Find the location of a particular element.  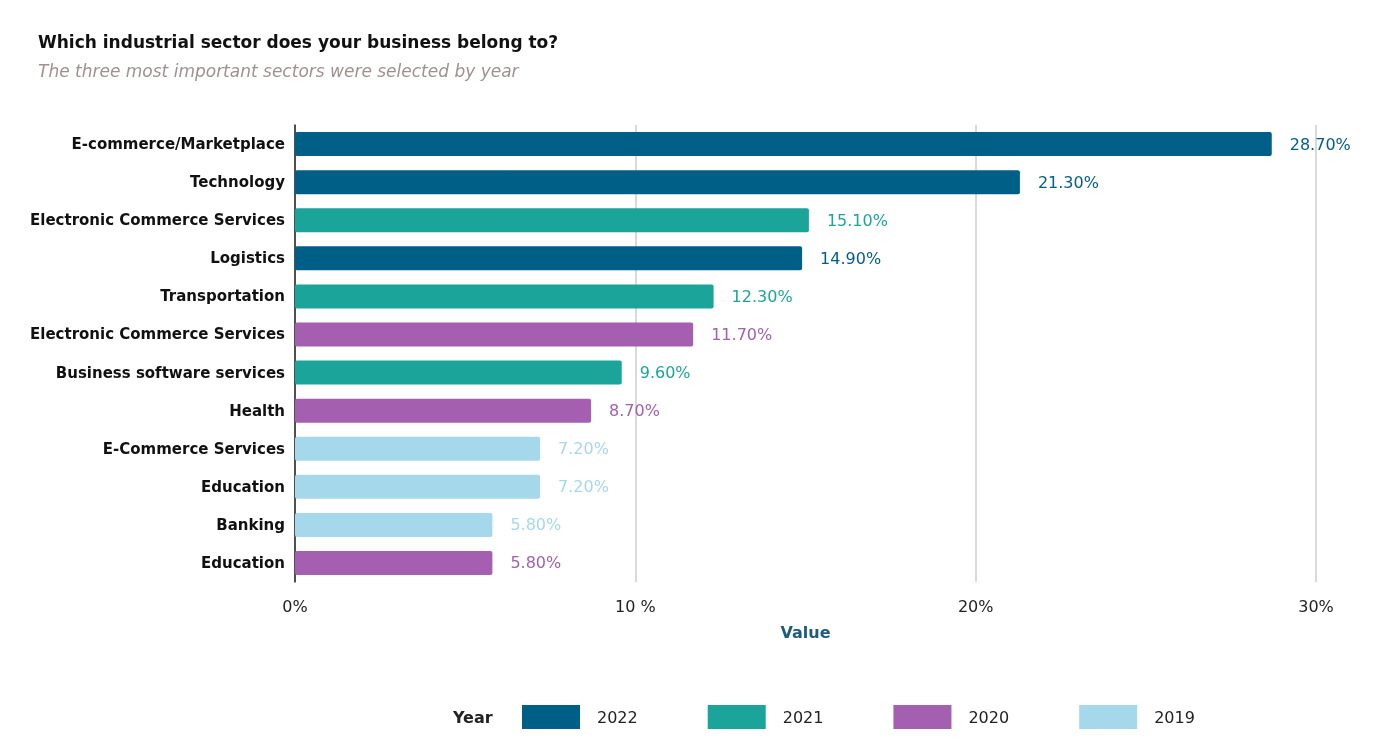

y-tick-label: Banking is located at coordinates (250, 524).